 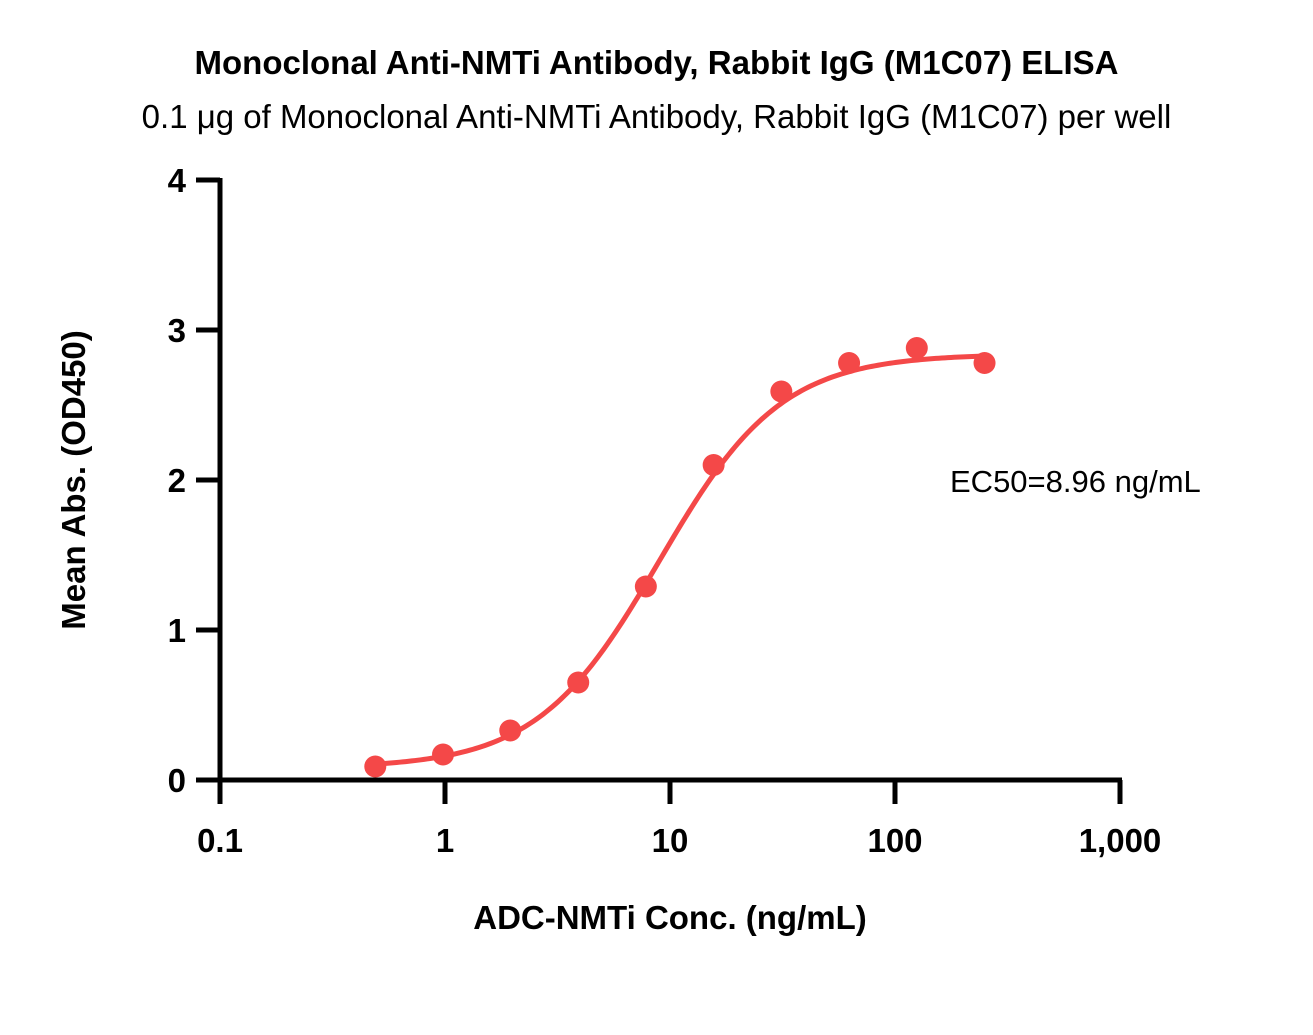 I want to click on y-tick-label: 3, so click(x=177, y=330).